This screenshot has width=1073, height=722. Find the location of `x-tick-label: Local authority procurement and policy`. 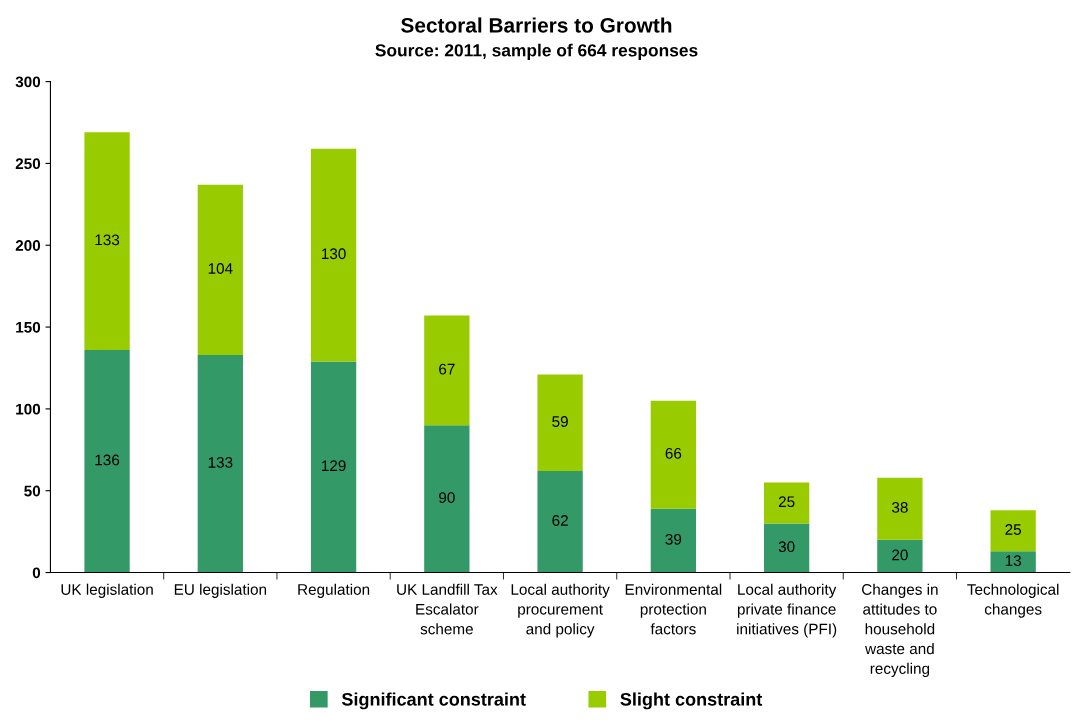

x-tick-label: Local authority procurement and policy is located at coordinates (560, 610).